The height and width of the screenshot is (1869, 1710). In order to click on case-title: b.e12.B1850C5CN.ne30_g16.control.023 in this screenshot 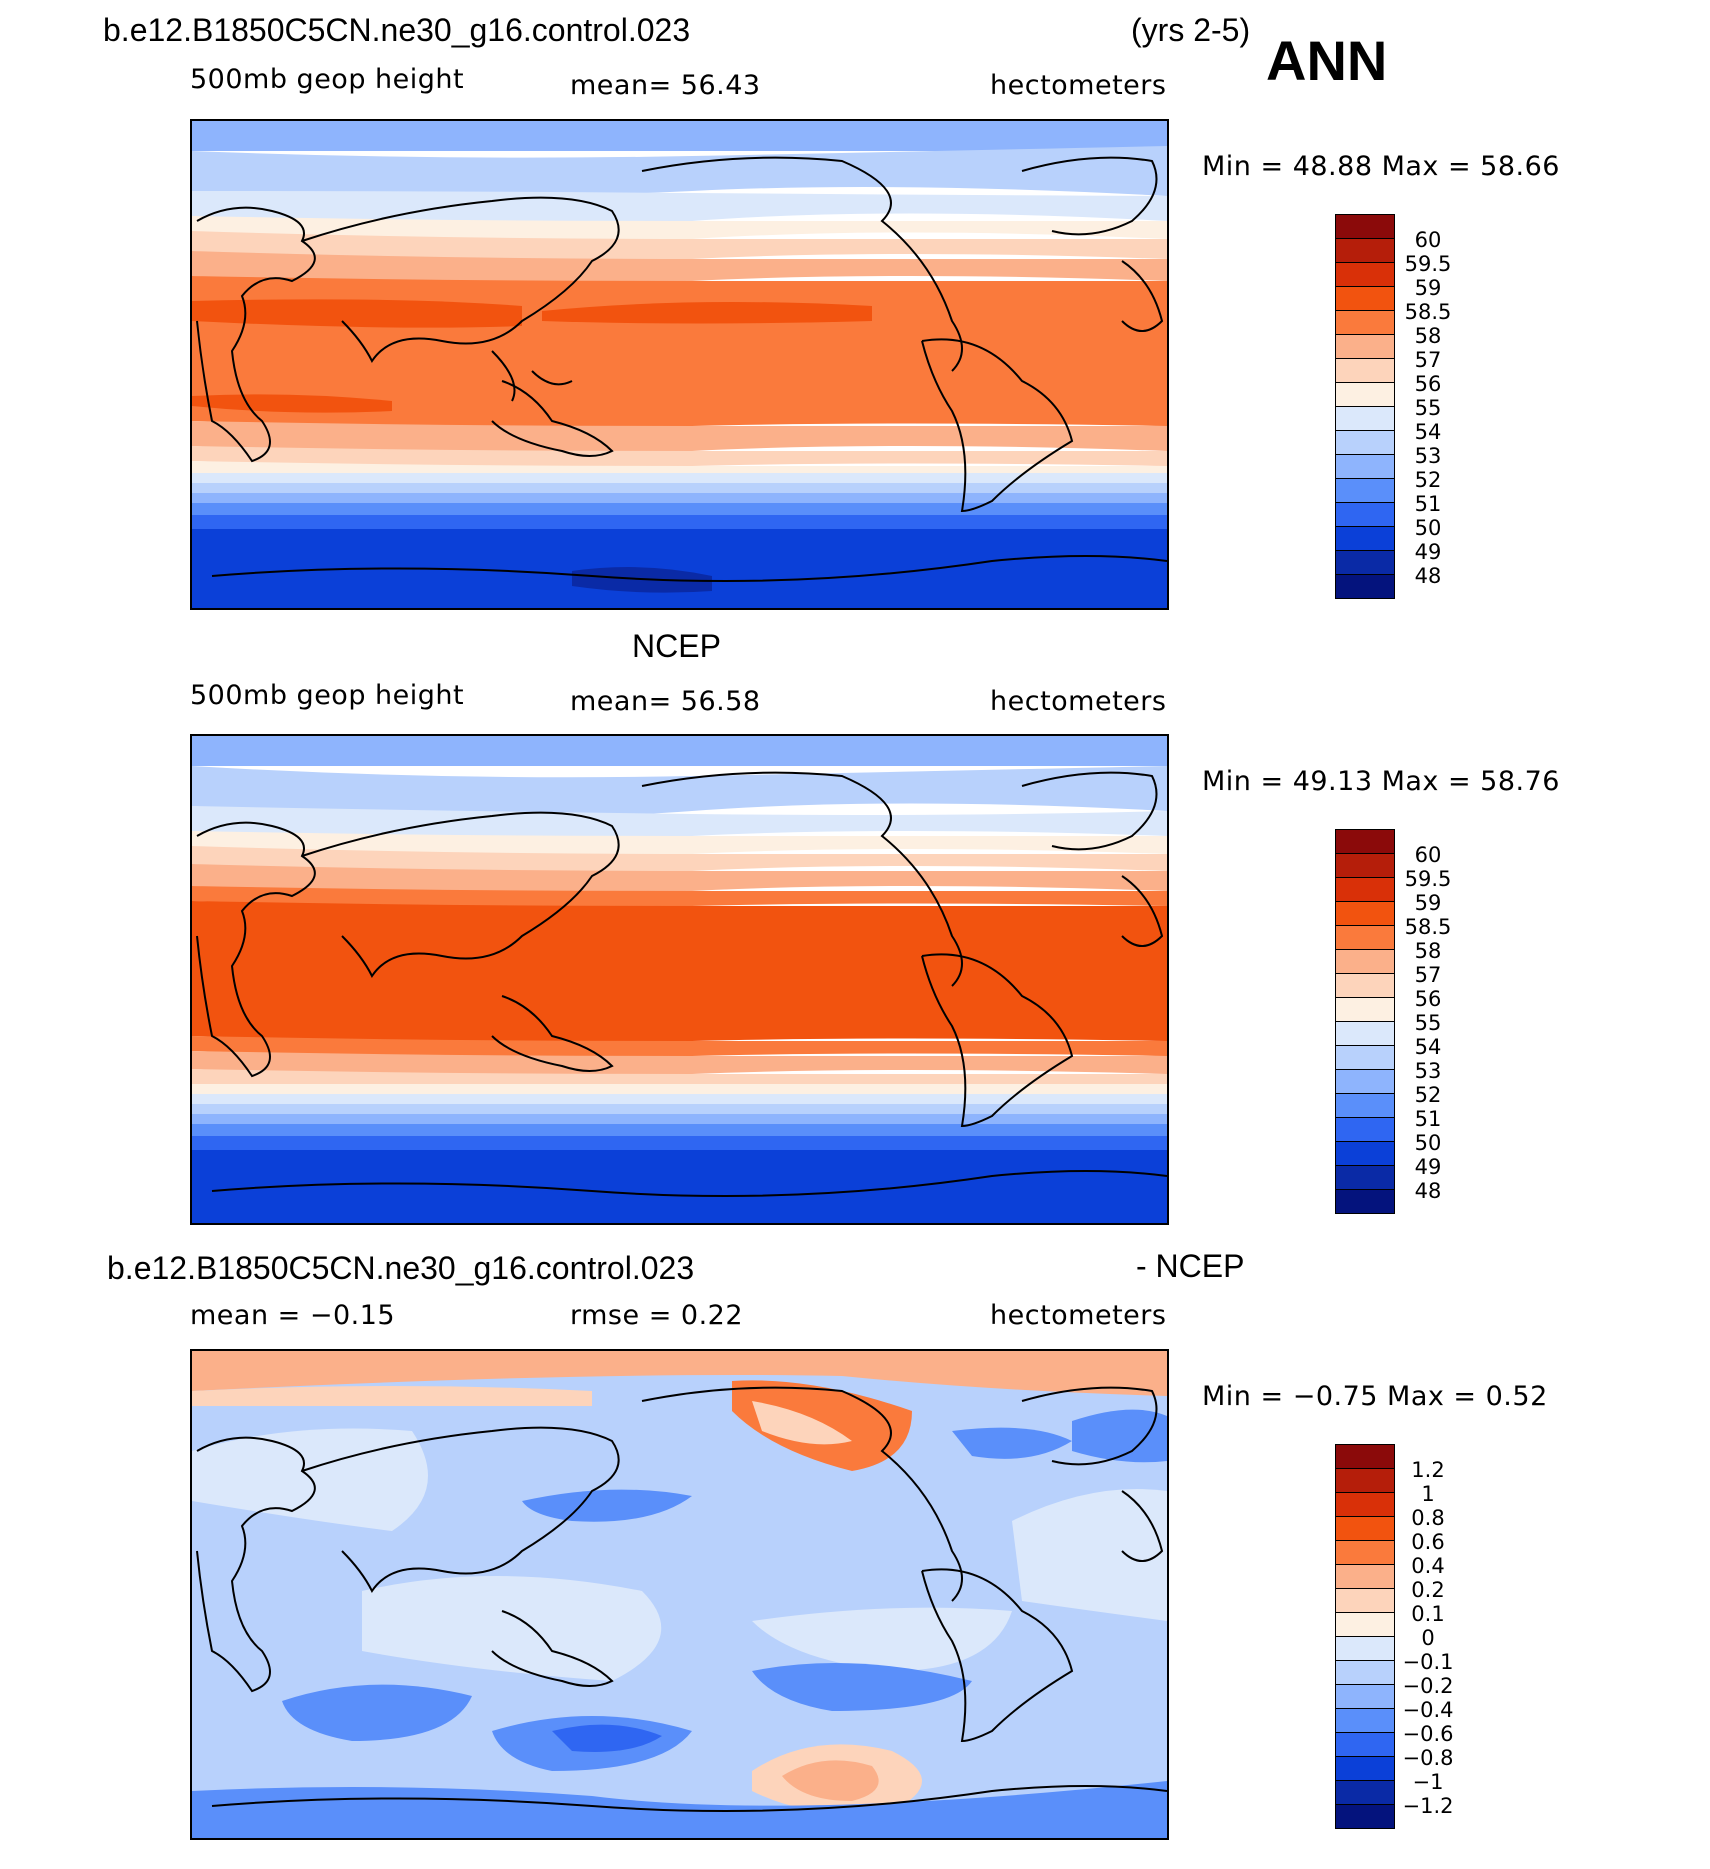, I will do `click(397, 30)`.